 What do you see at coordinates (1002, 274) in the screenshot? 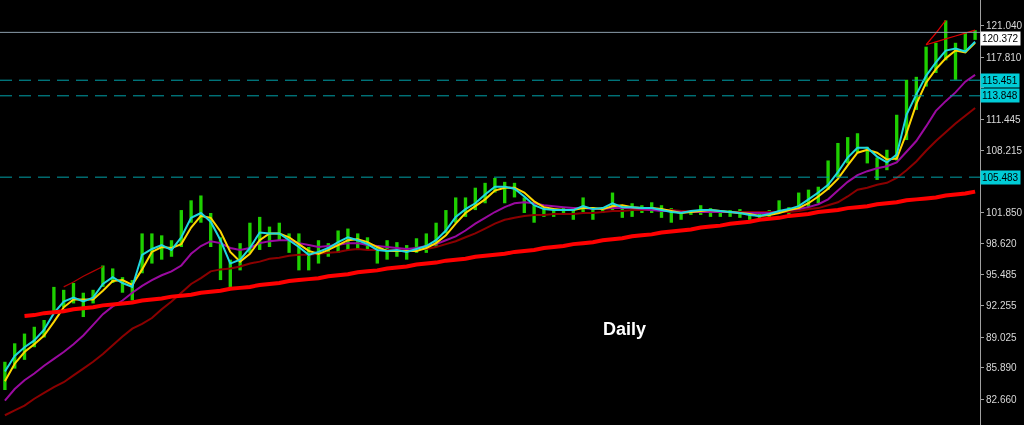
I see `y-tick-label: 95.485` at bounding box center [1002, 274].